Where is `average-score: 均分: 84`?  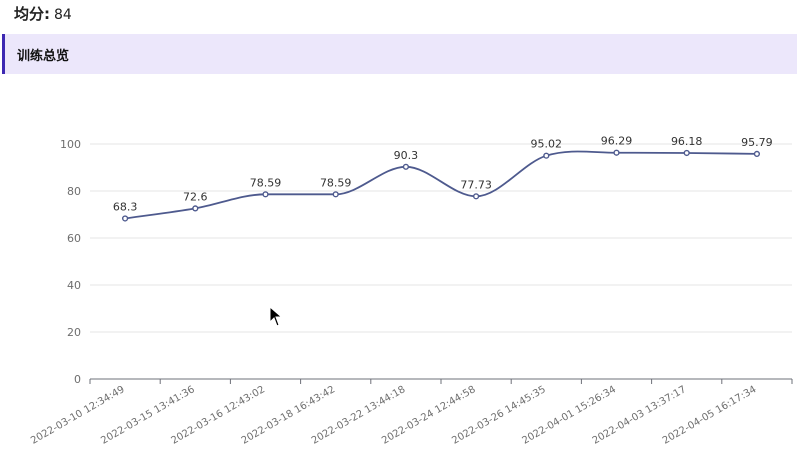
average-score: 均分: 84 is located at coordinates (43, 14).